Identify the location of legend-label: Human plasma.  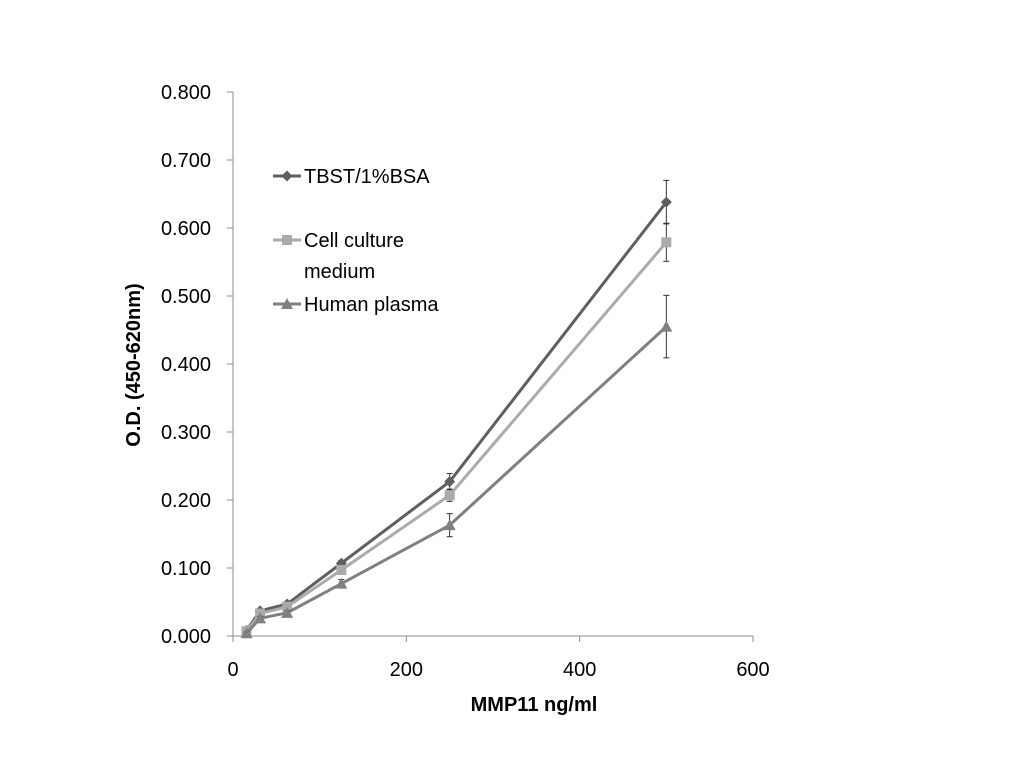
(371, 305).